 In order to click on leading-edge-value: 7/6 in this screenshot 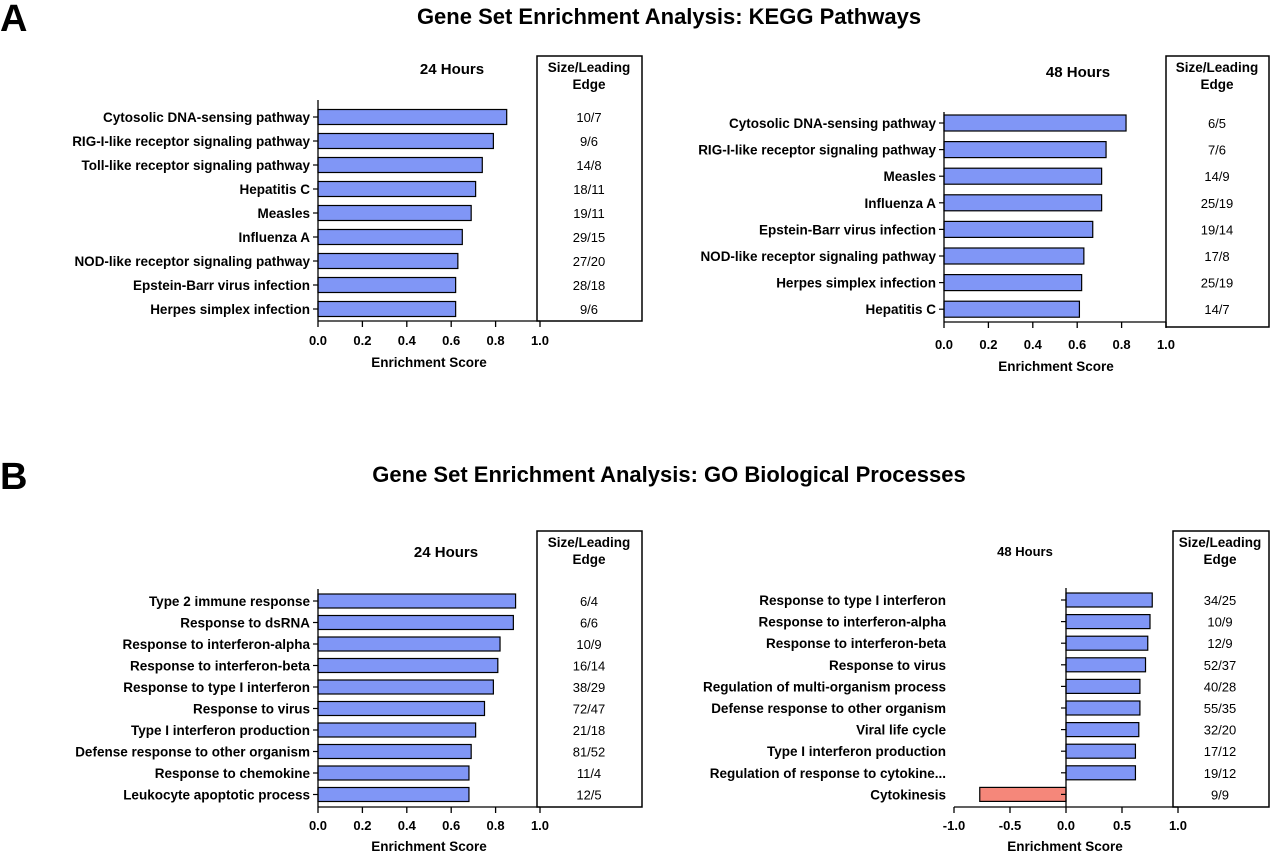, I will do `click(1217, 150)`.